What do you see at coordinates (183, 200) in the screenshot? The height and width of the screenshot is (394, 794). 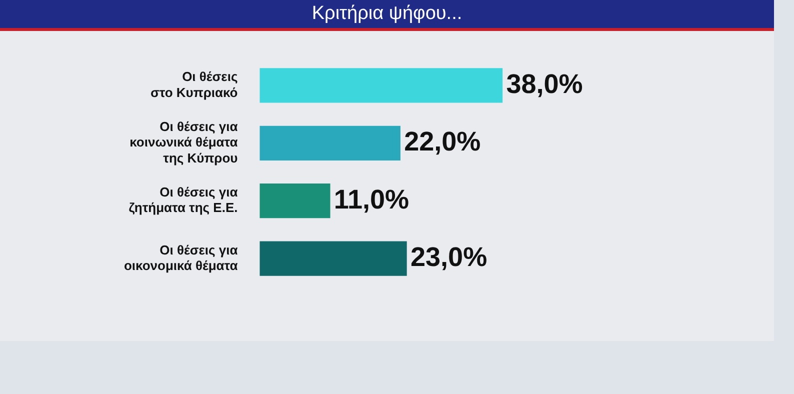 I see `y-tick-label: Οι θέσεις για ζητήματα της Ε.Ε.` at bounding box center [183, 200].